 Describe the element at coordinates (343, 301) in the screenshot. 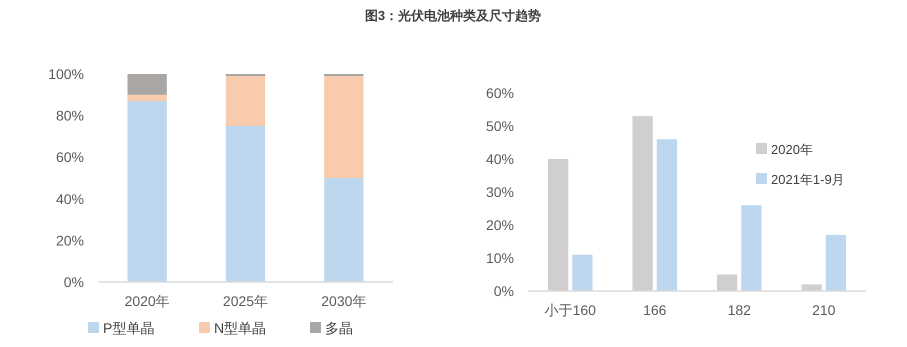

I see `x-tick-label: 2030年` at that location.